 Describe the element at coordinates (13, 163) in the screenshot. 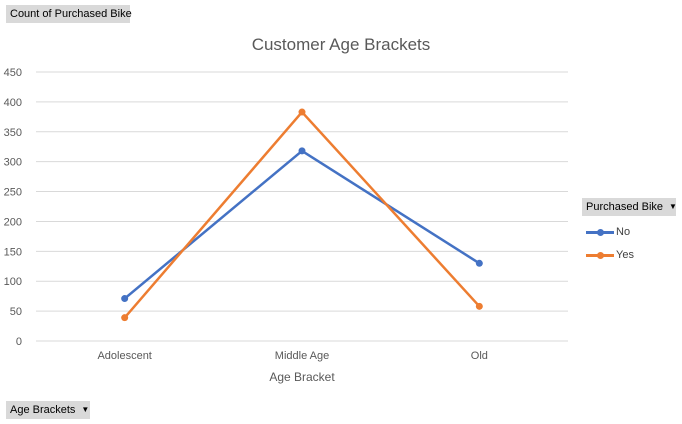

I see `y-tick-label: 300` at that location.